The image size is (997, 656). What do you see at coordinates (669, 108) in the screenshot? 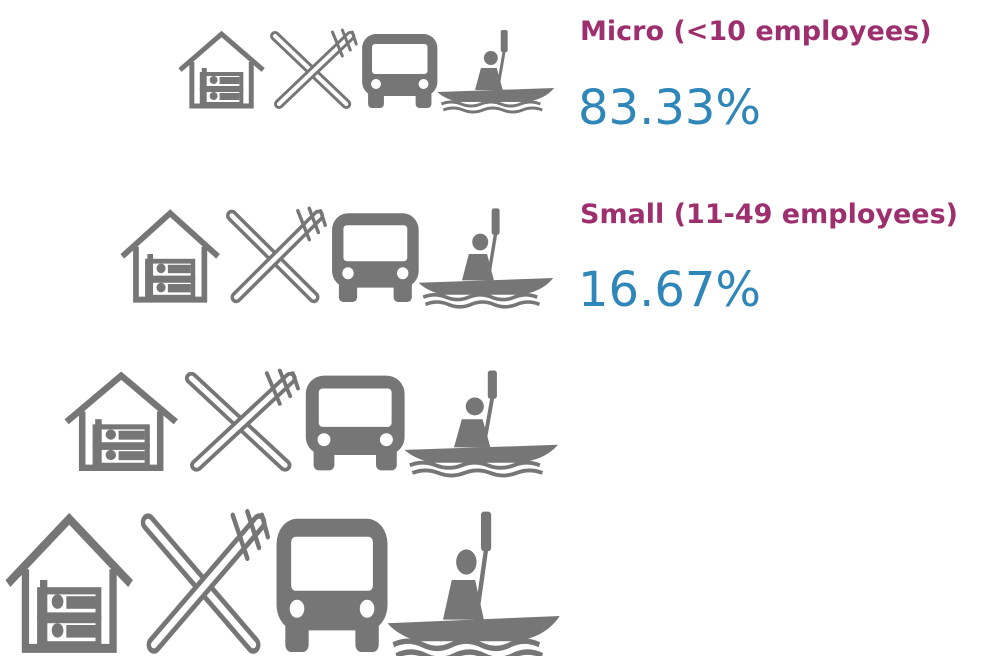
I see `percentage: 83.33%` at bounding box center [669, 108].